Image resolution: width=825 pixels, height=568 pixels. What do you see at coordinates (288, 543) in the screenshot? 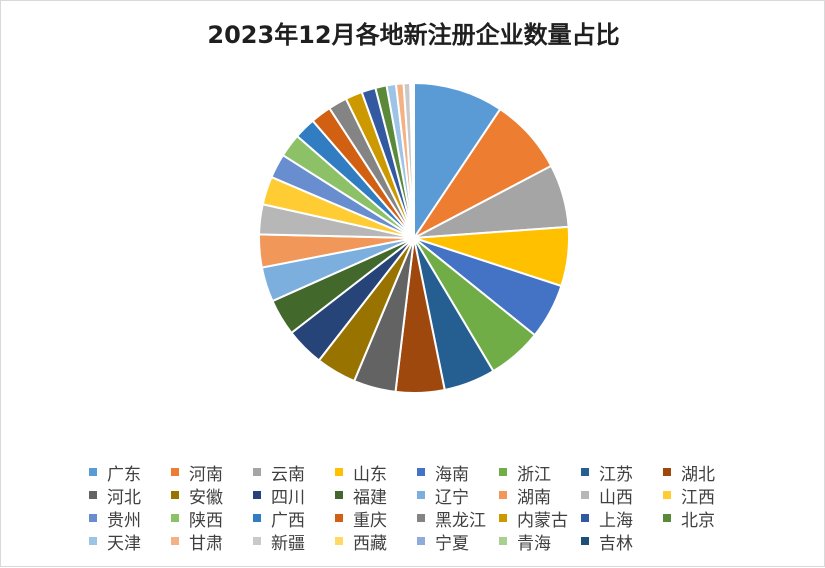
I see `legend-label: 新疆` at bounding box center [288, 543].